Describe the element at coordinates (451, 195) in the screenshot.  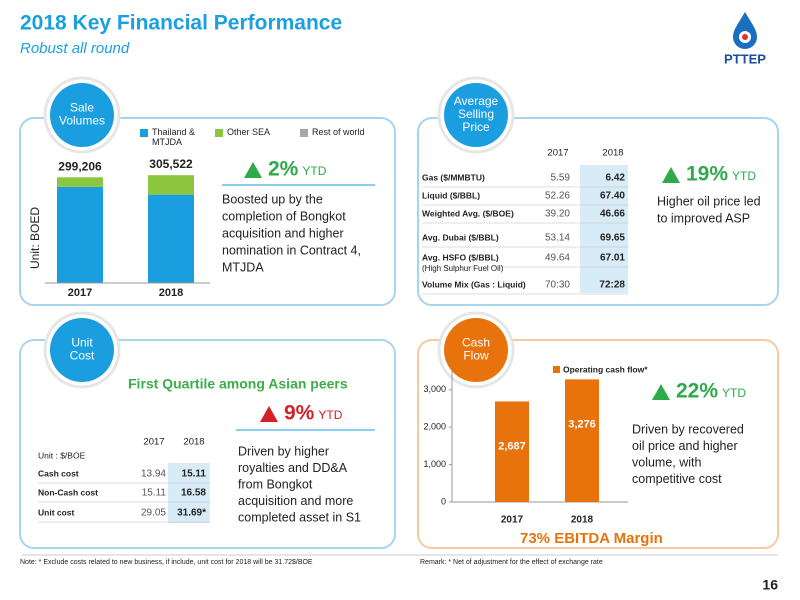
I see `row-label: Liquid ($/BBL)` at that location.